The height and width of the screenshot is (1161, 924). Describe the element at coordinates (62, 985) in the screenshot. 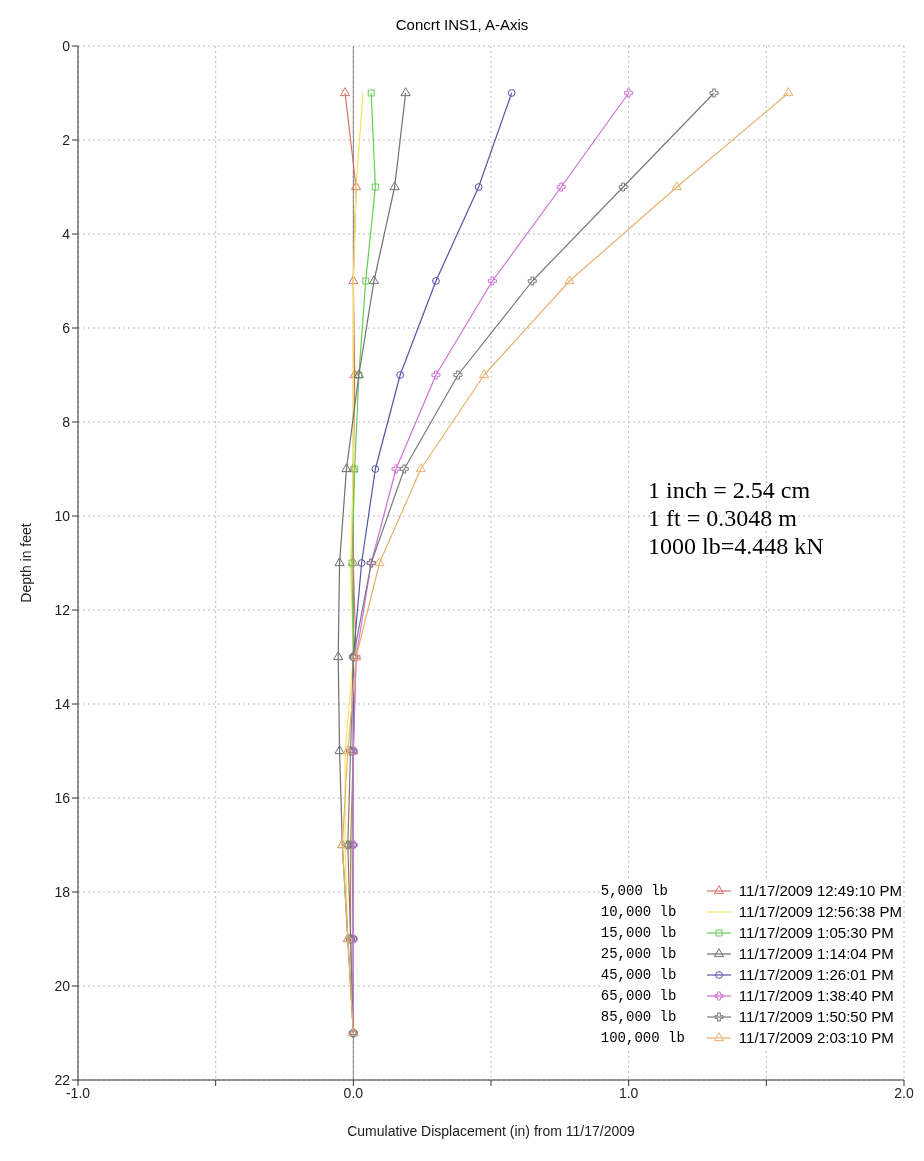

I see `y-tick-label: 20` at that location.